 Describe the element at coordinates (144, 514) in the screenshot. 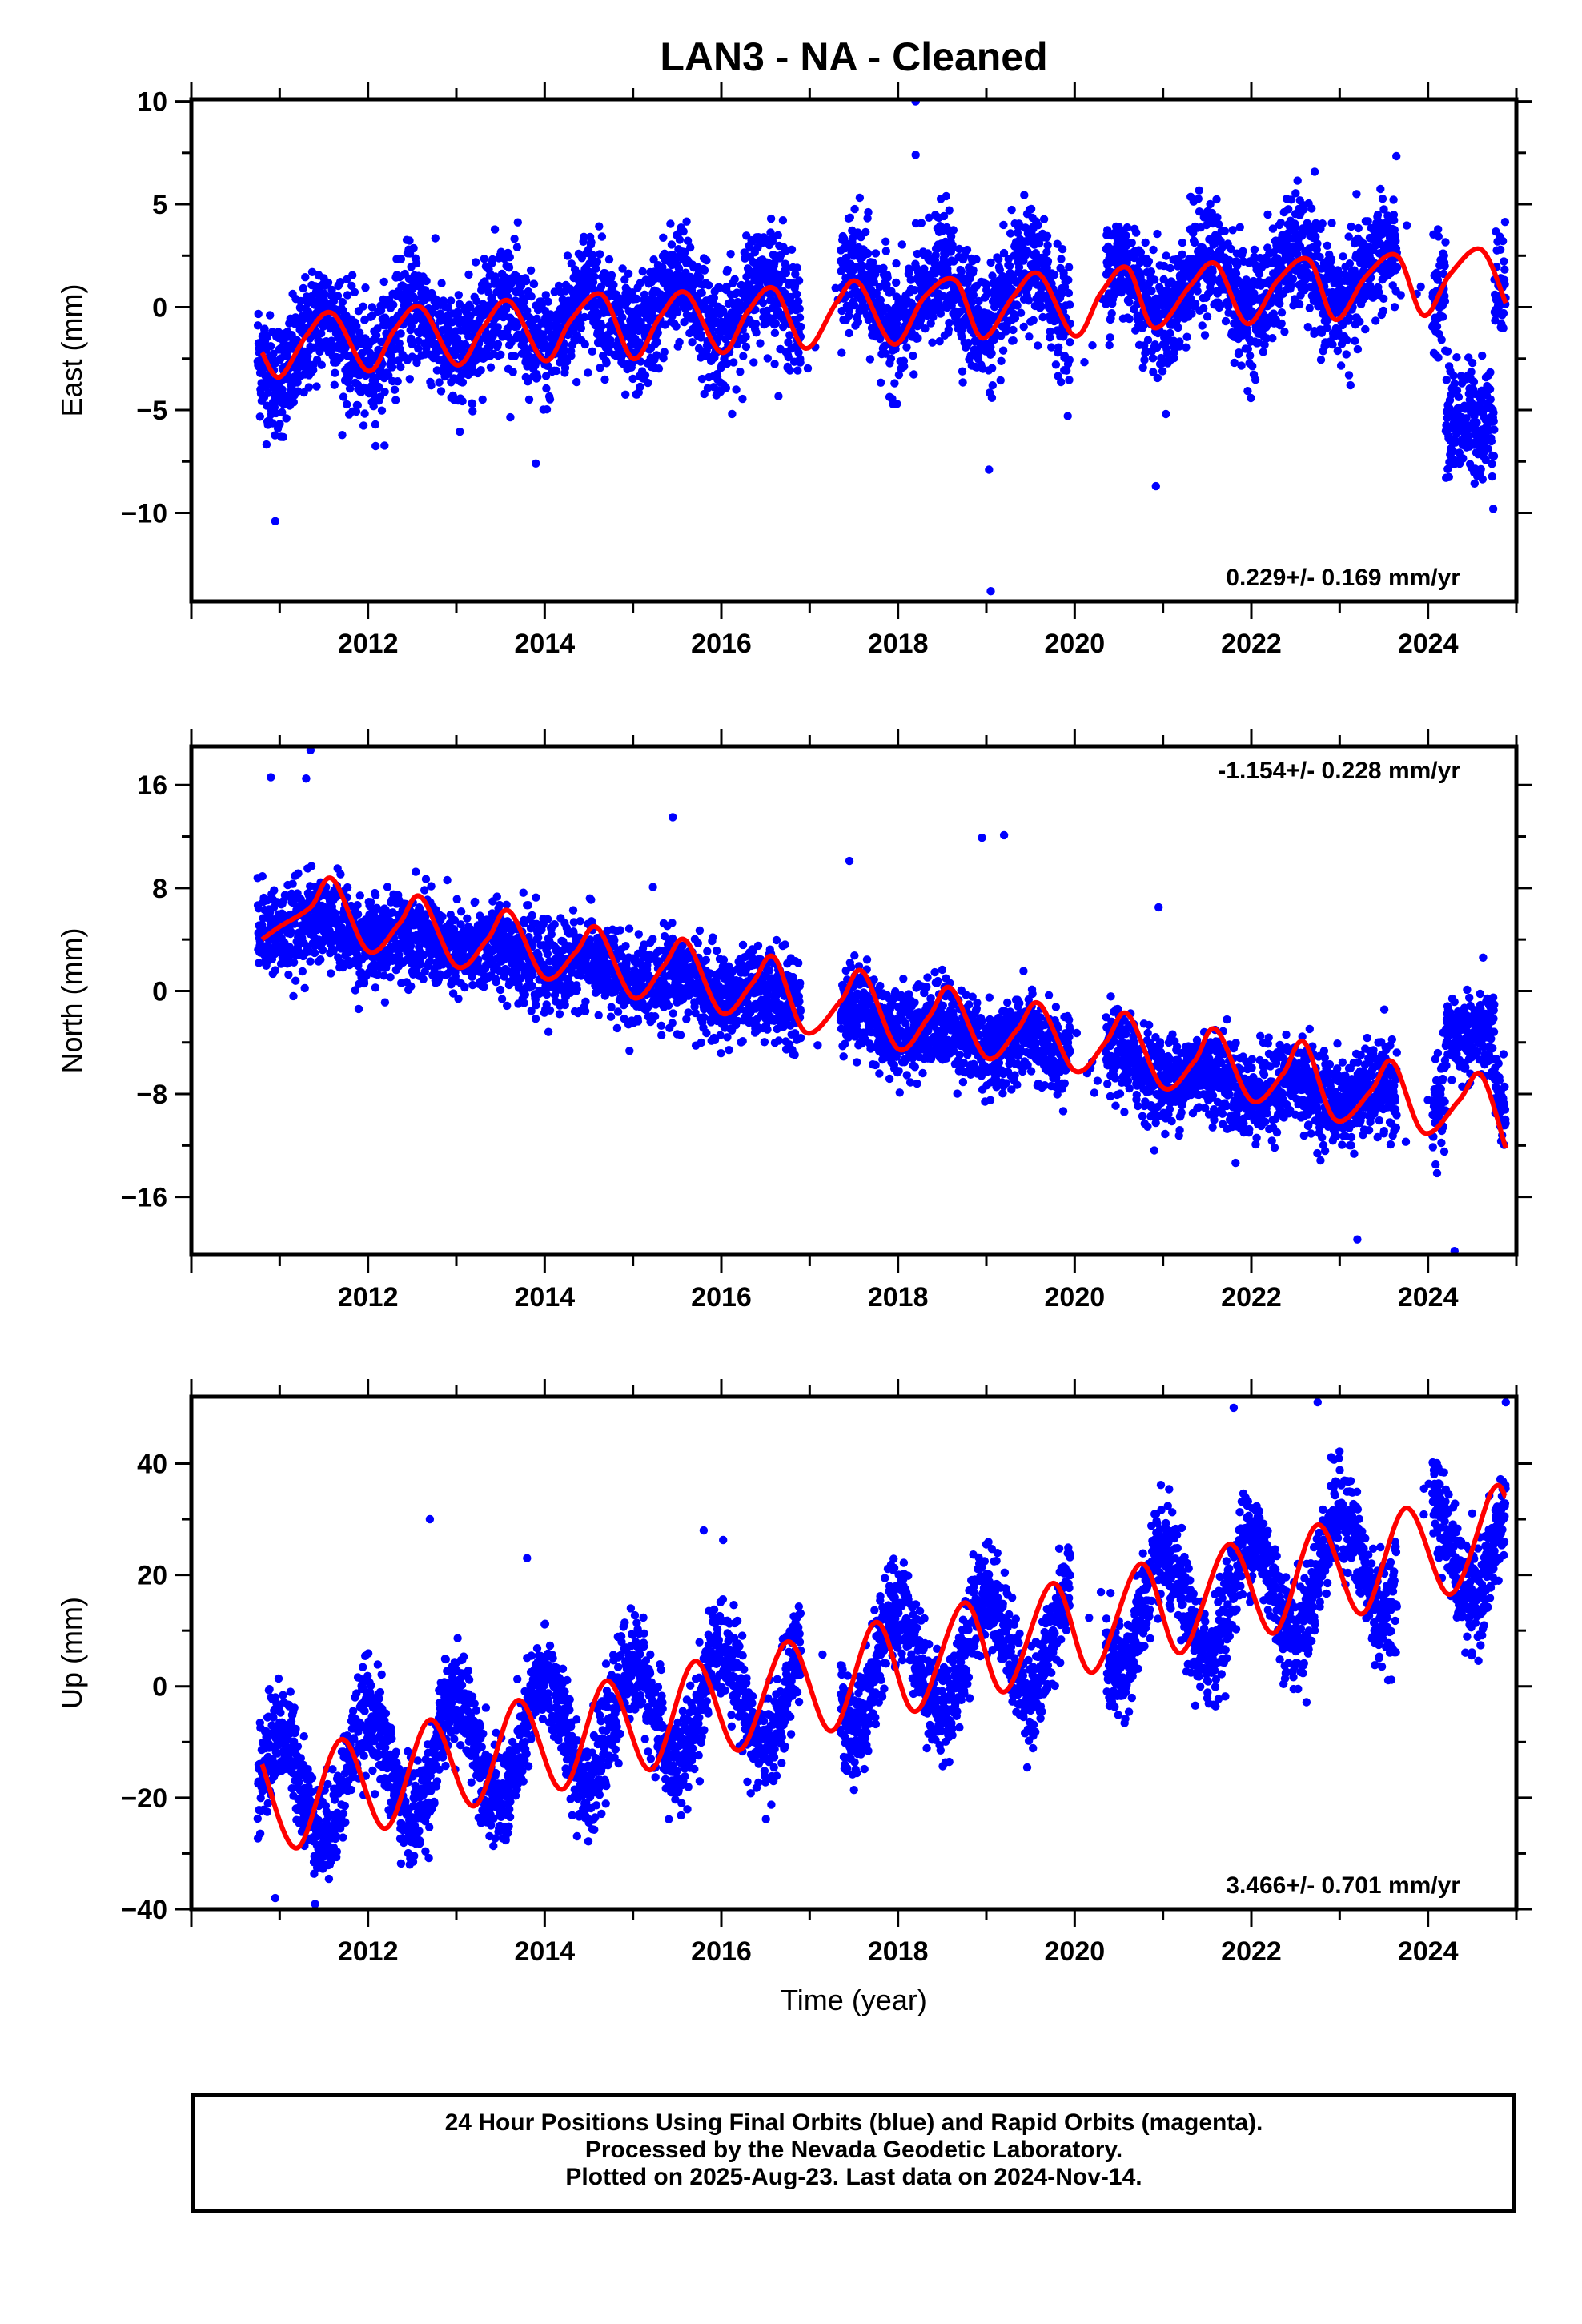

I see `east-y-tick-label: −10` at that location.